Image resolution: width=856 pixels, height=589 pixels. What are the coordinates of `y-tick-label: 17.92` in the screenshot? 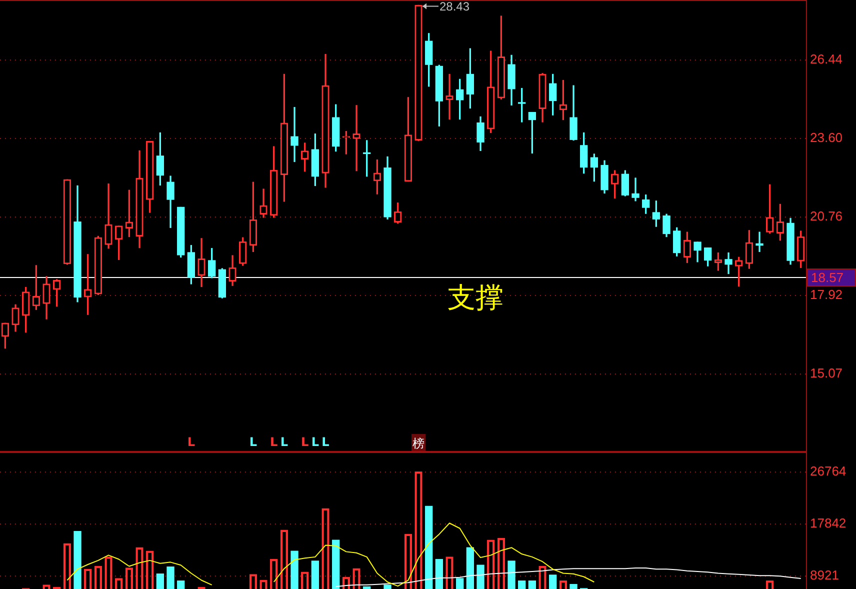 It's located at (826, 294).